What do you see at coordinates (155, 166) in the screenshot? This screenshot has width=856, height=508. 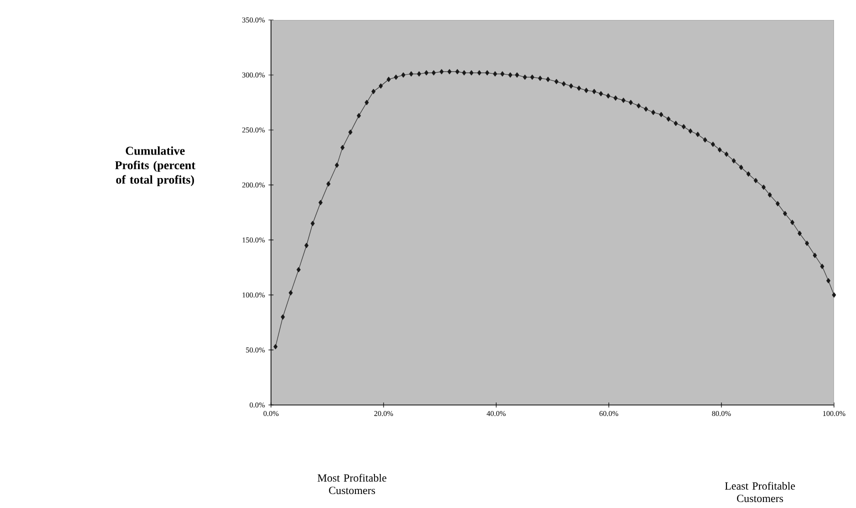 I see `y-axis-title: Cumulative Profits (percent of total profits)` at bounding box center [155, 166].